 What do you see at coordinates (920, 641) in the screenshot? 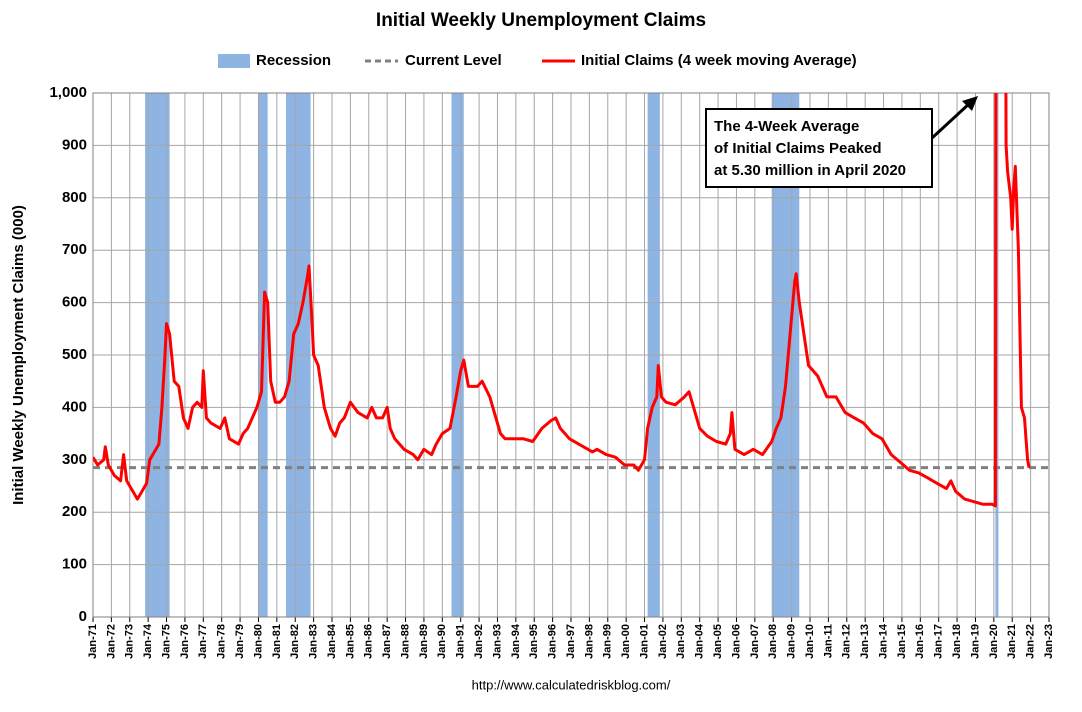
I see `x-tick-label: Jan-16` at bounding box center [920, 641].